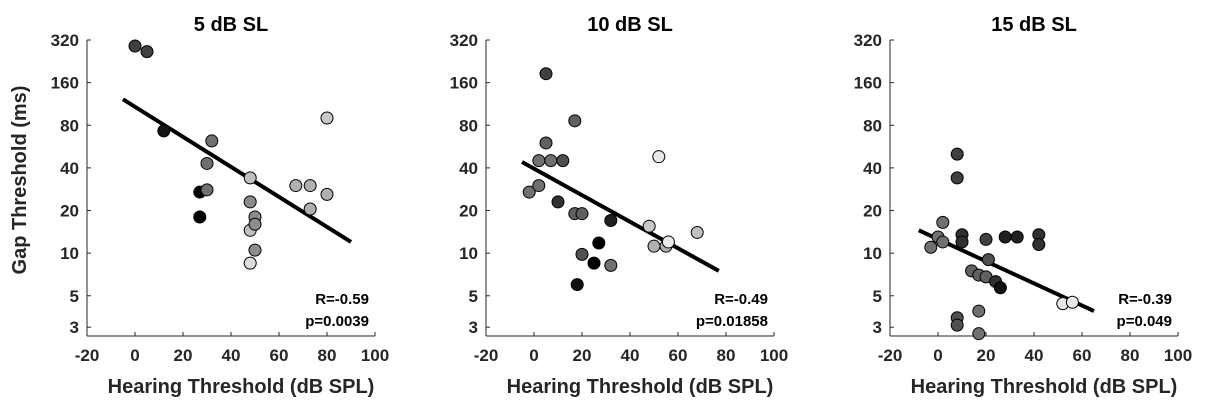  I want to click on chart-title: 5 dB SL, so click(231, 25).